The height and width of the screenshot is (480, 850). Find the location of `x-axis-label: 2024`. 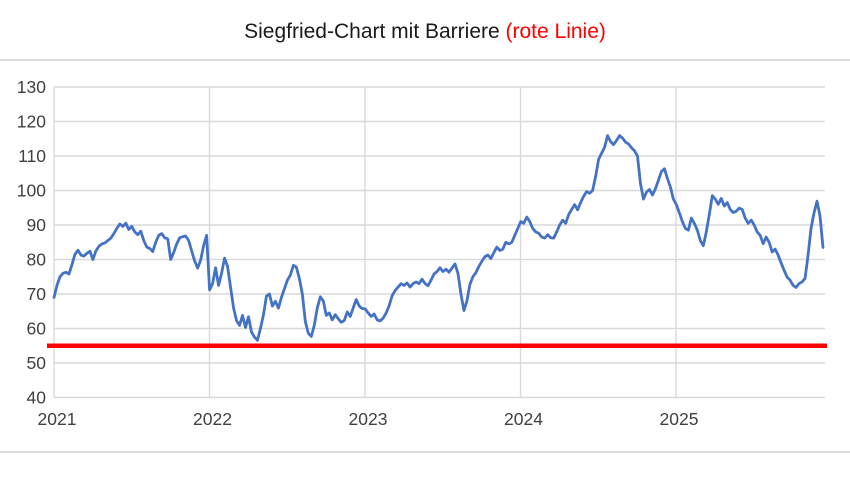

x-axis-label: 2024 is located at coordinates (523, 419).